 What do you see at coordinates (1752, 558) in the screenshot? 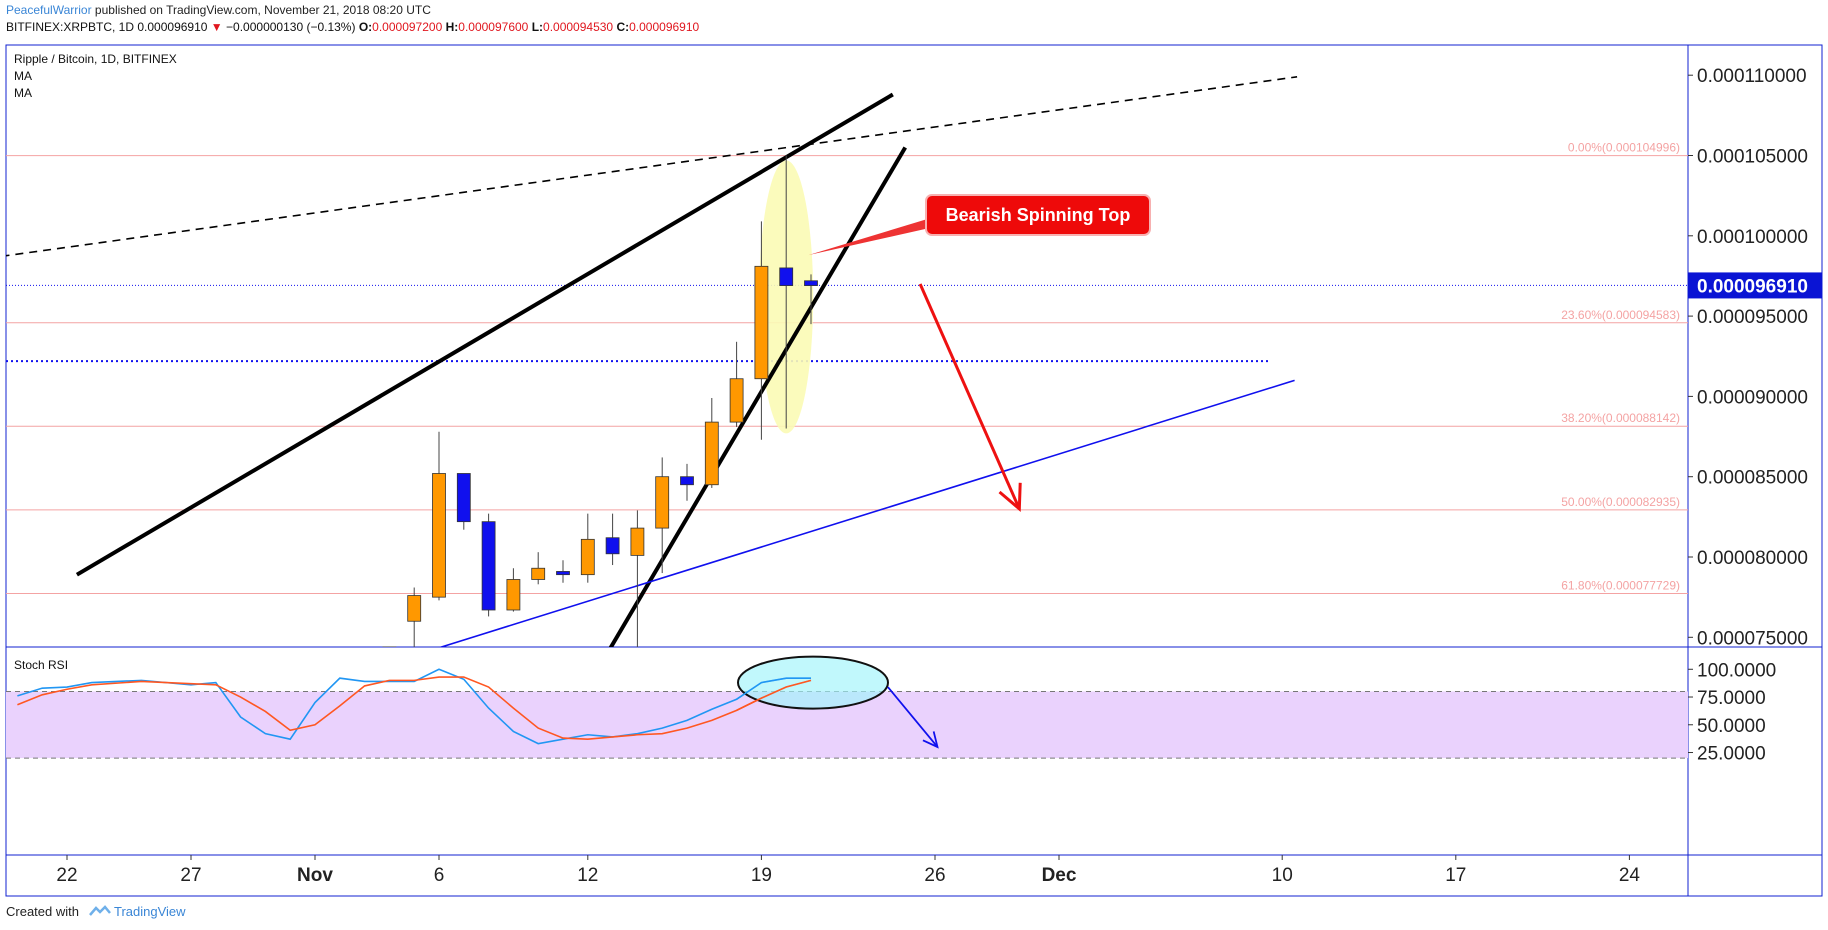
I see `price-axis-label: 0.000080000` at bounding box center [1752, 558].